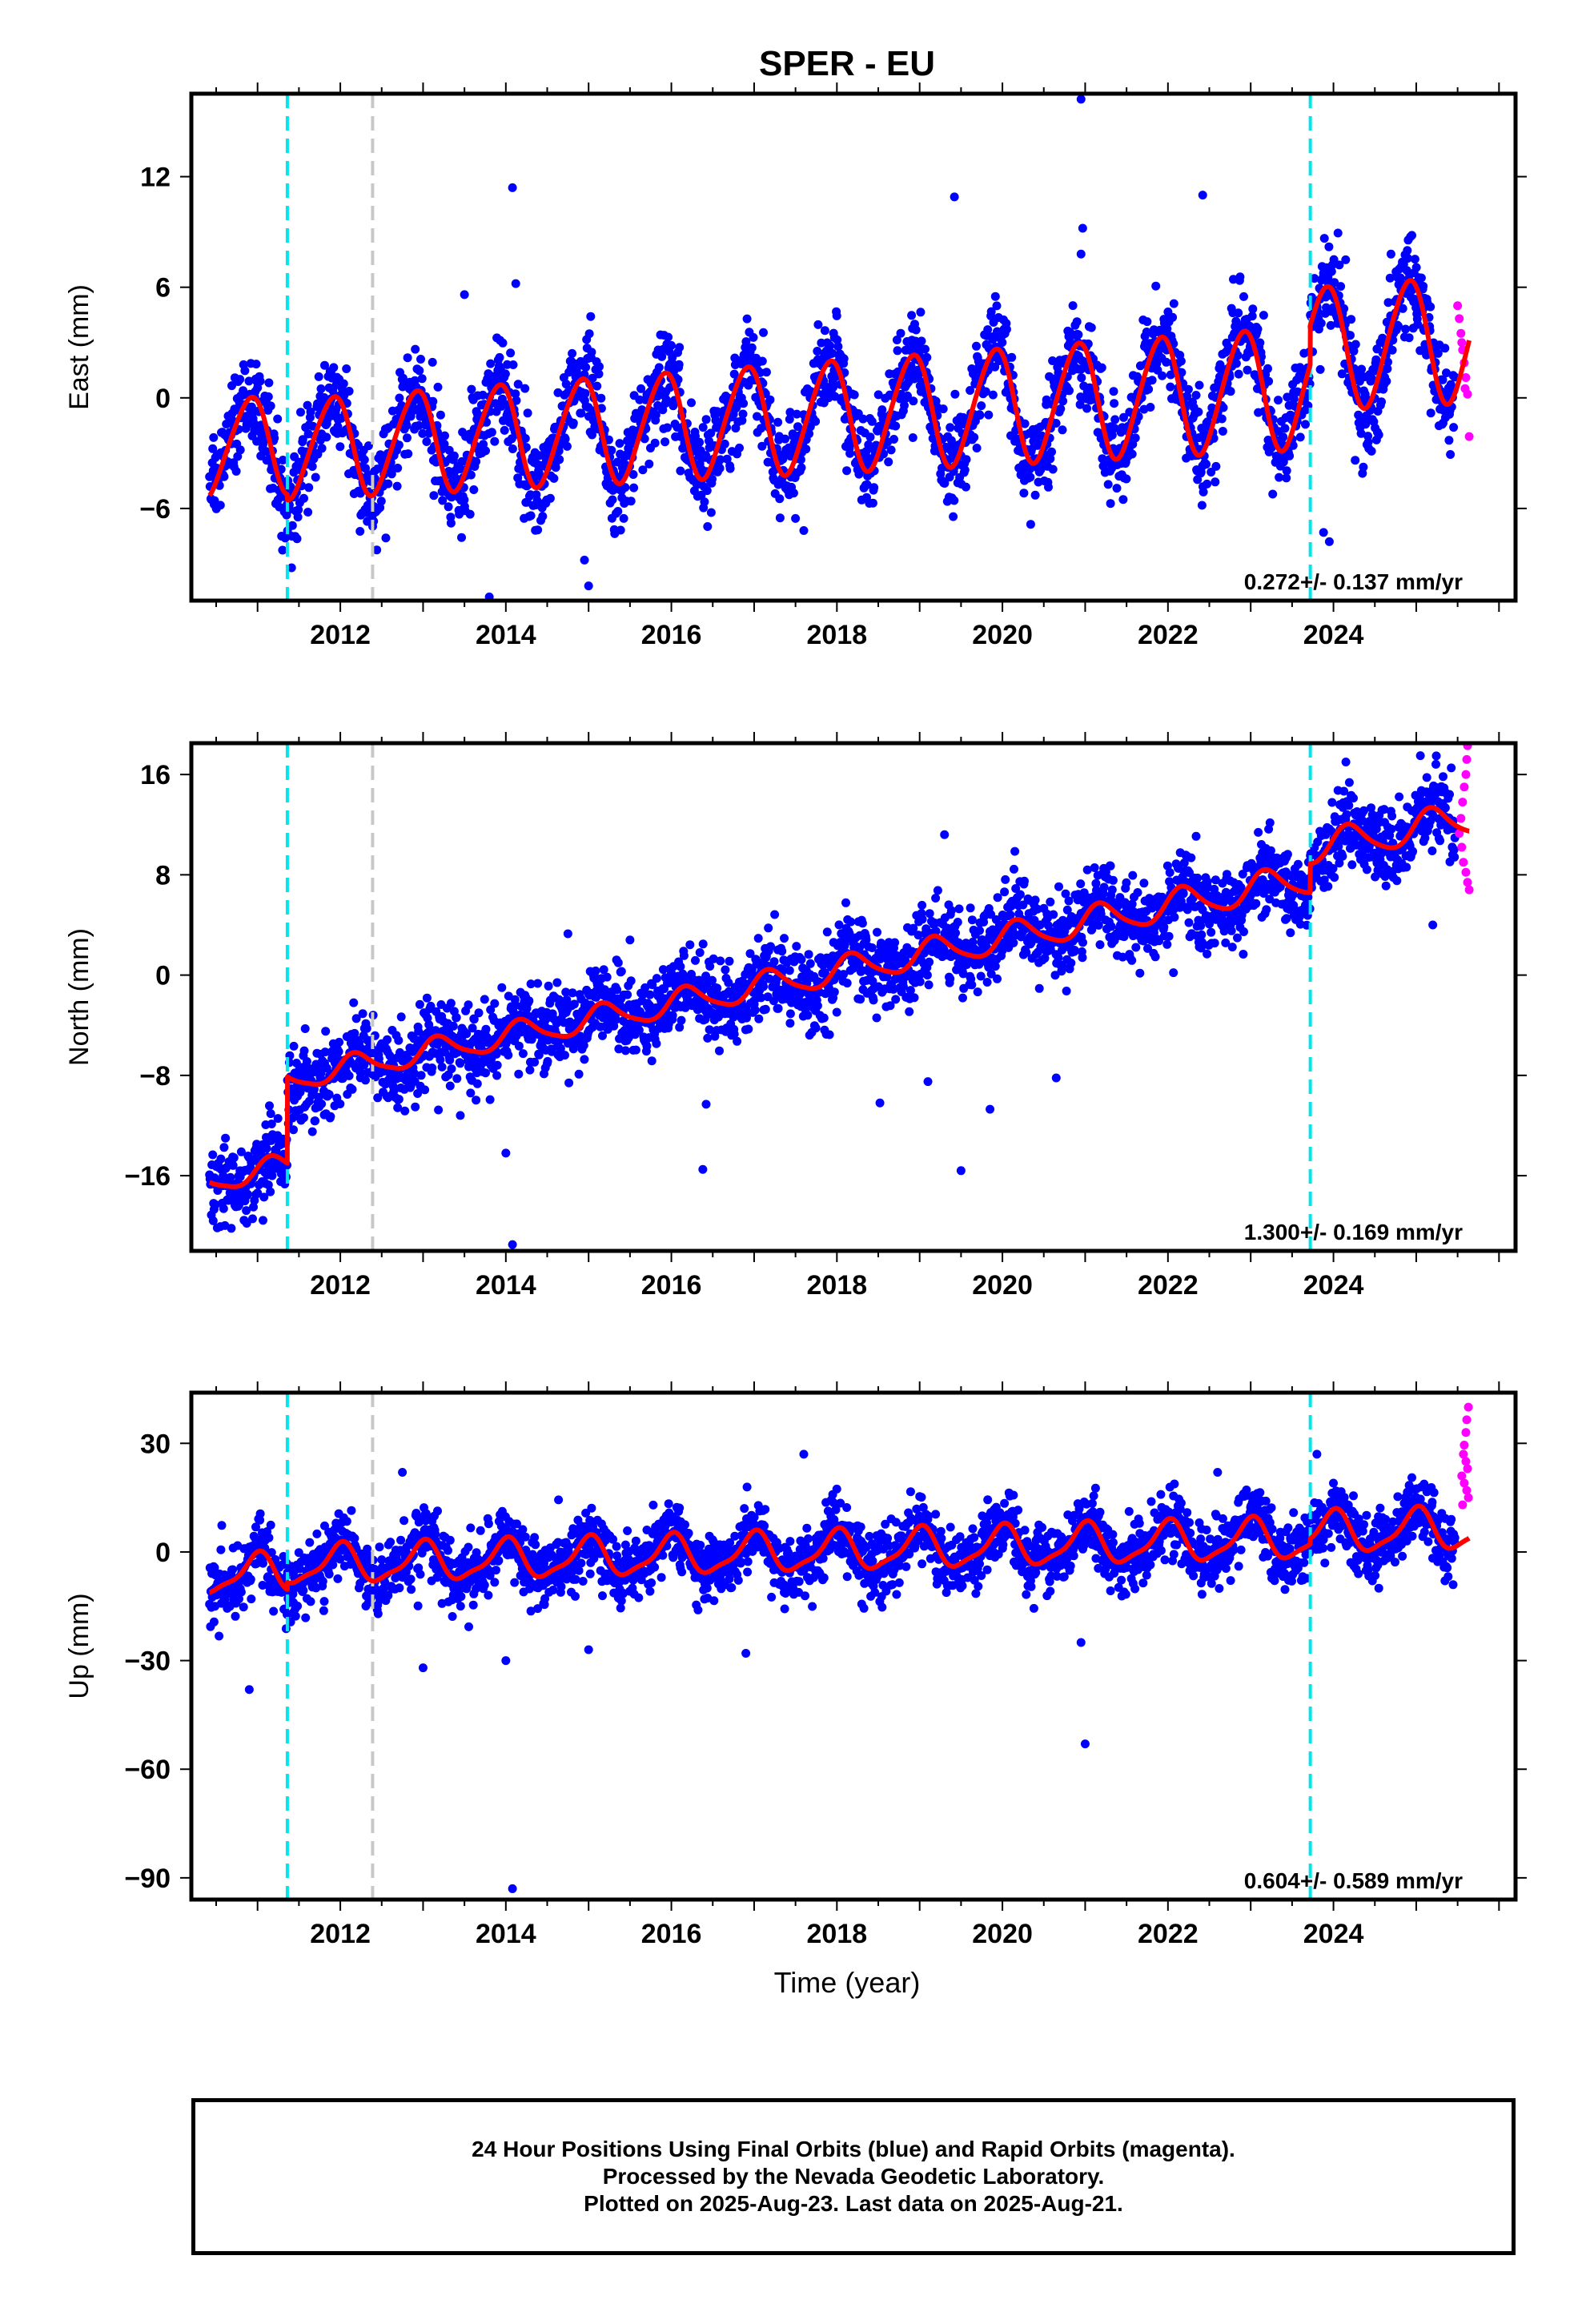 The height and width of the screenshot is (2324, 1582). What do you see at coordinates (79, 347) in the screenshot?
I see `east-y-axis-label: East (mm)` at bounding box center [79, 347].